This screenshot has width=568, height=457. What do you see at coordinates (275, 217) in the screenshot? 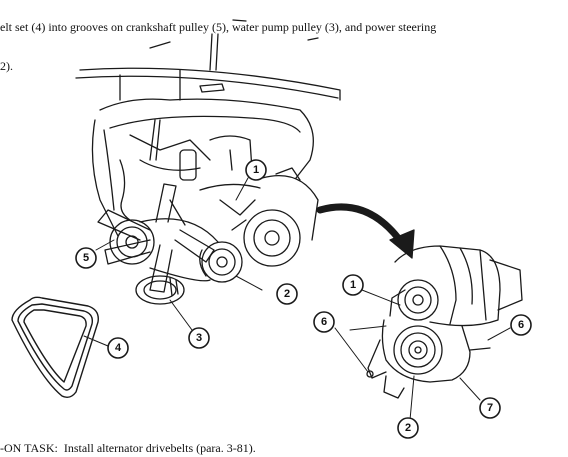
I see `alternator-engine` at bounding box center [275, 217].